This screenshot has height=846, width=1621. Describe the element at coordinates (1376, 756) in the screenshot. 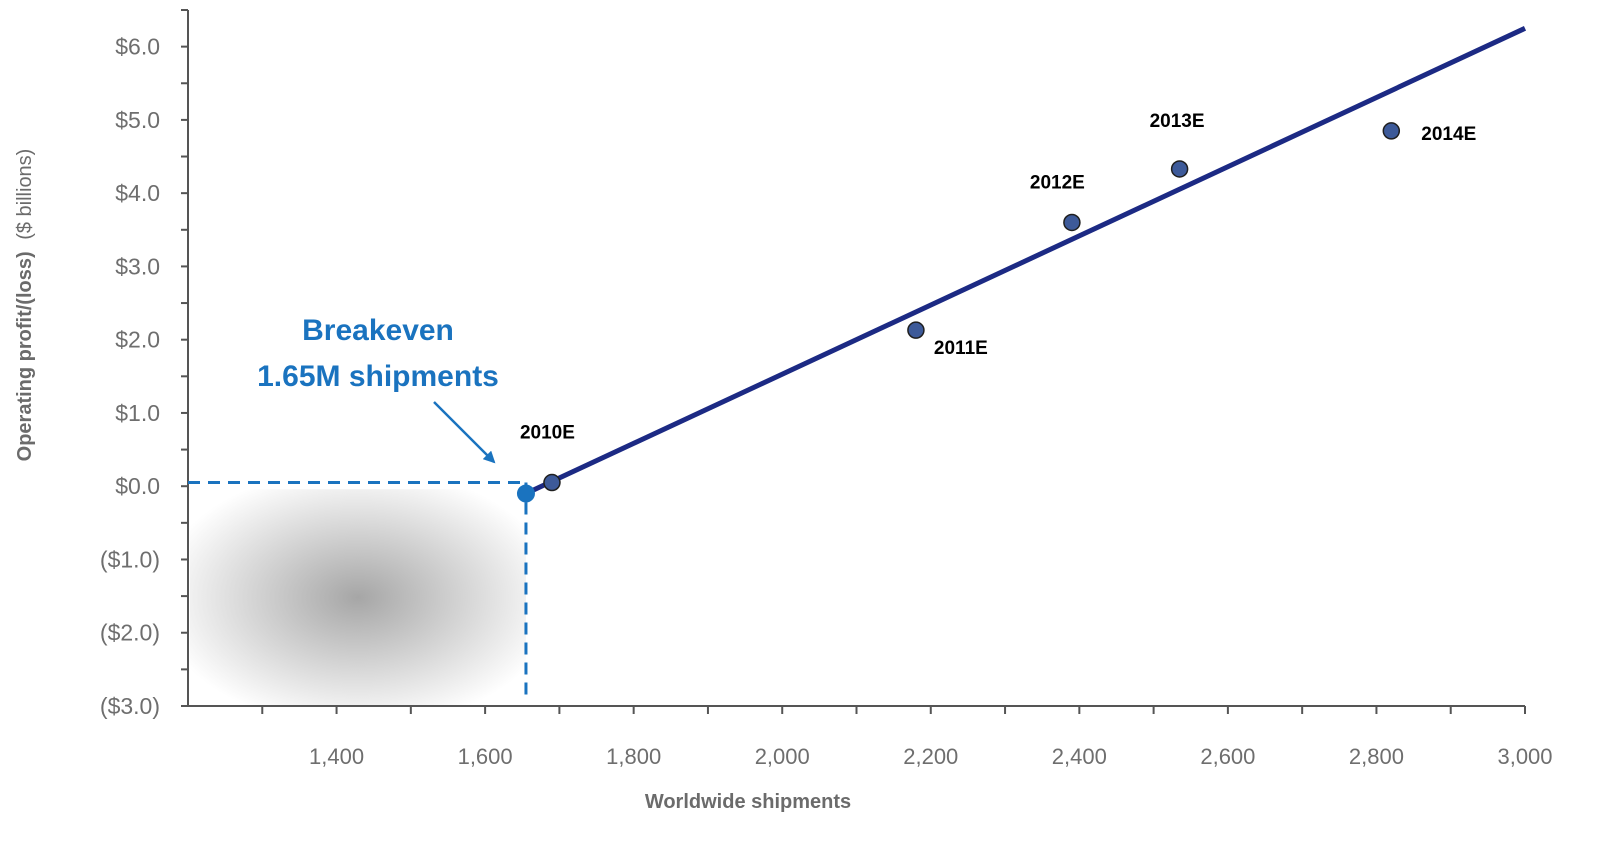

I see `x-tick-label: 2,800` at that location.